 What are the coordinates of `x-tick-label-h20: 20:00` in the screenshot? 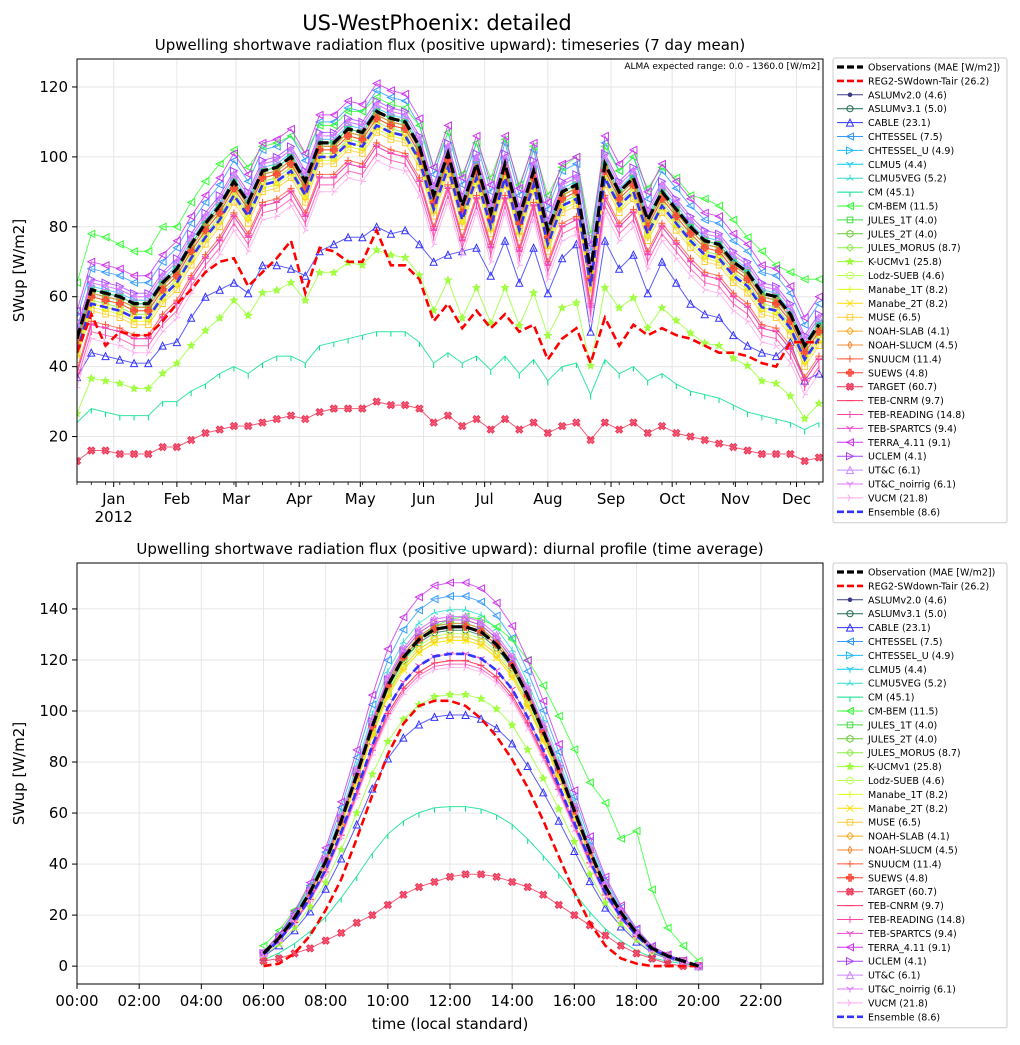 It's located at (698, 1001).